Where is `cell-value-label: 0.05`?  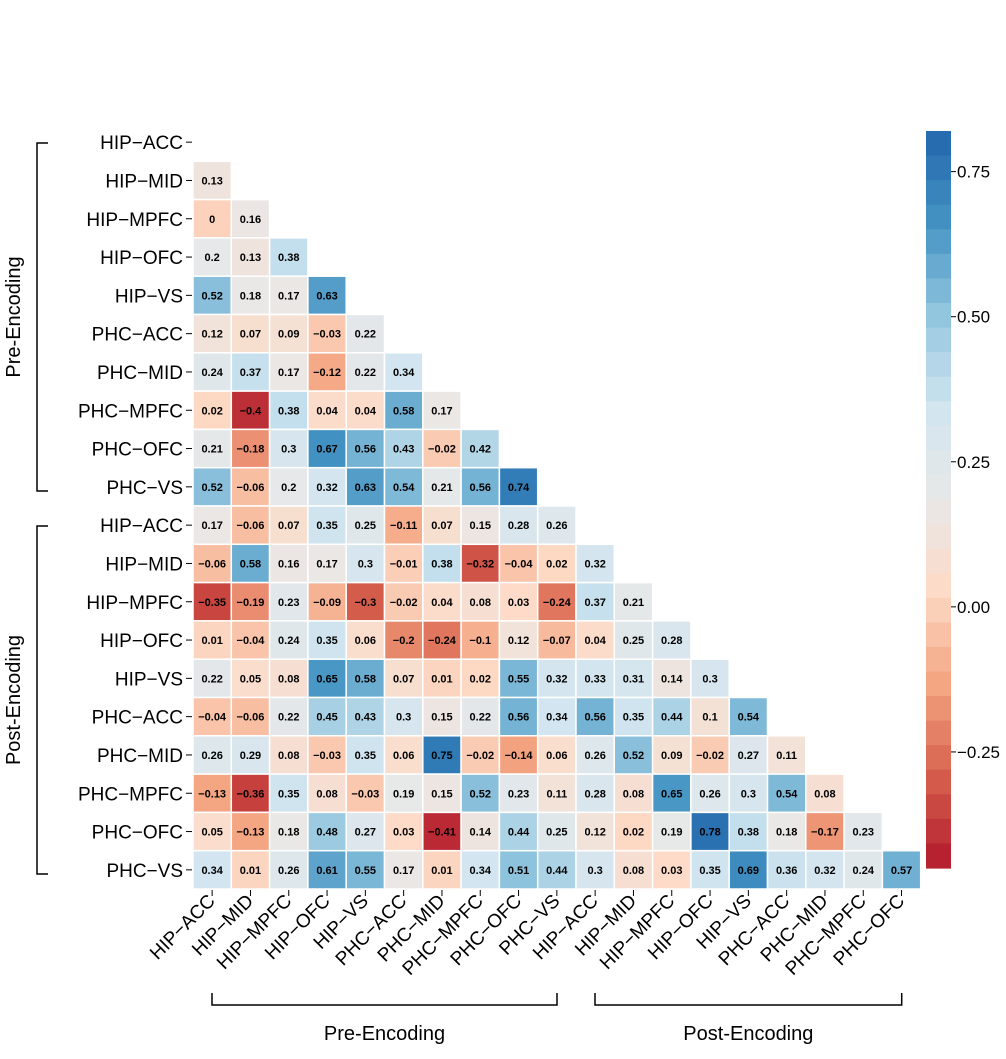 cell-value-label: 0.05 is located at coordinates (211, 833).